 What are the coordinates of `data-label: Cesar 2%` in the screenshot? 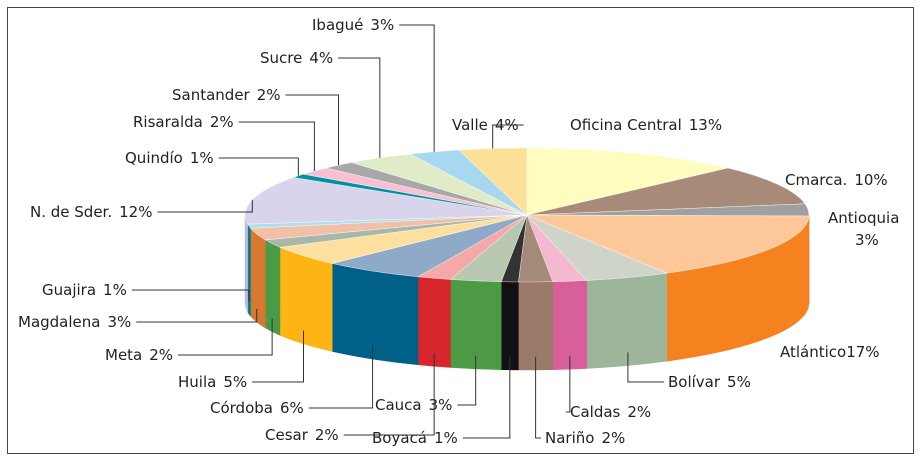 It's located at (302, 435).